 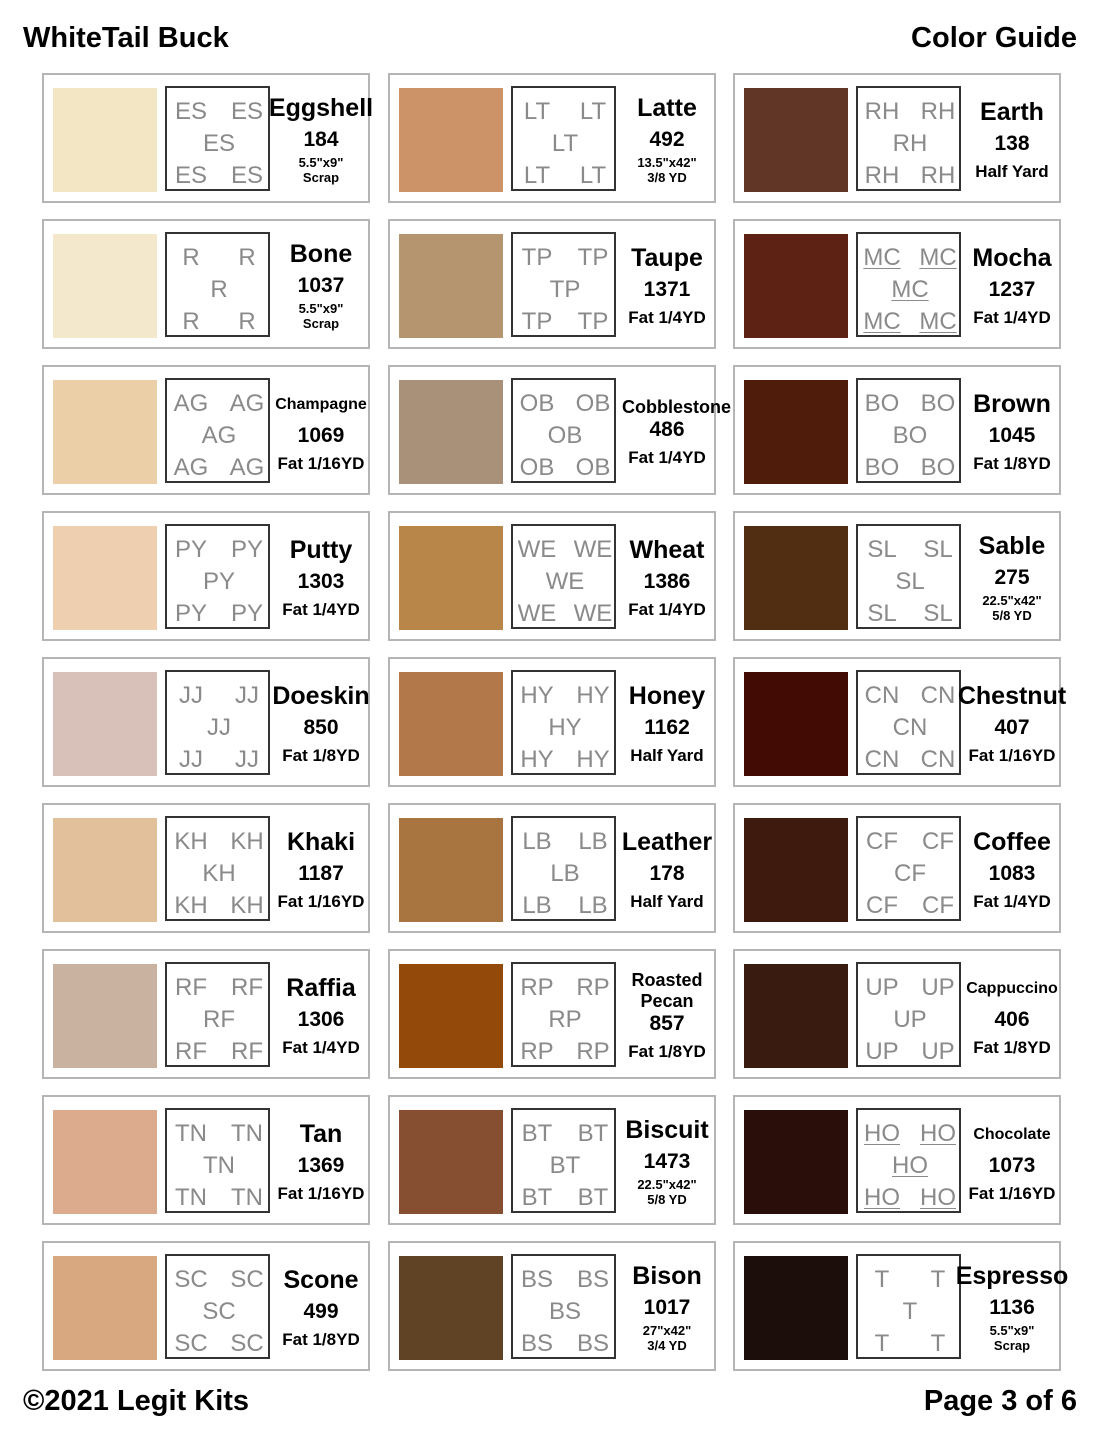 What do you see at coordinates (1012, 841) in the screenshot?
I see `color-name: Coffee` at bounding box center [1012, 841].